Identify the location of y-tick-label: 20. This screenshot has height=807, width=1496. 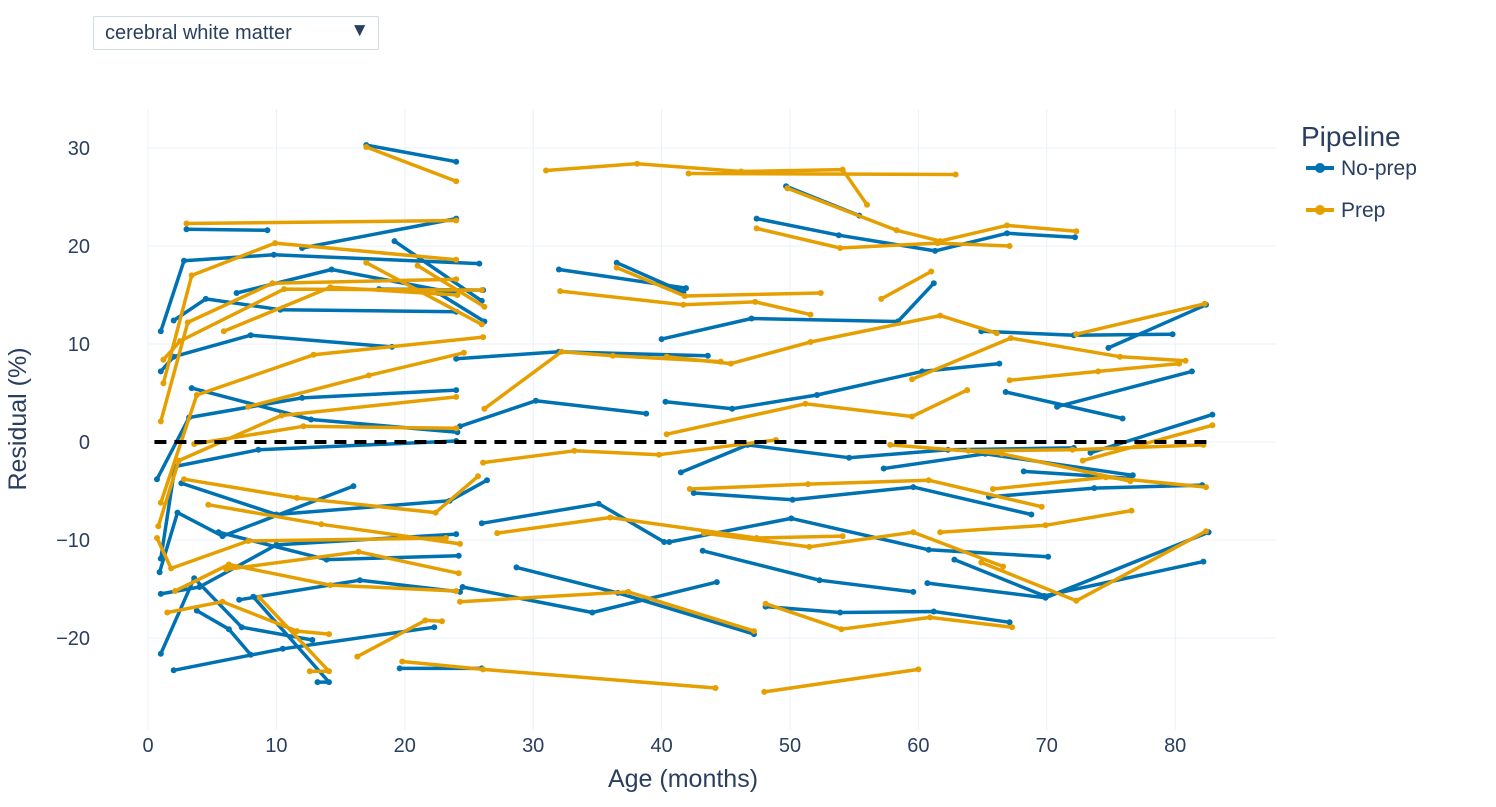
(79, 247).